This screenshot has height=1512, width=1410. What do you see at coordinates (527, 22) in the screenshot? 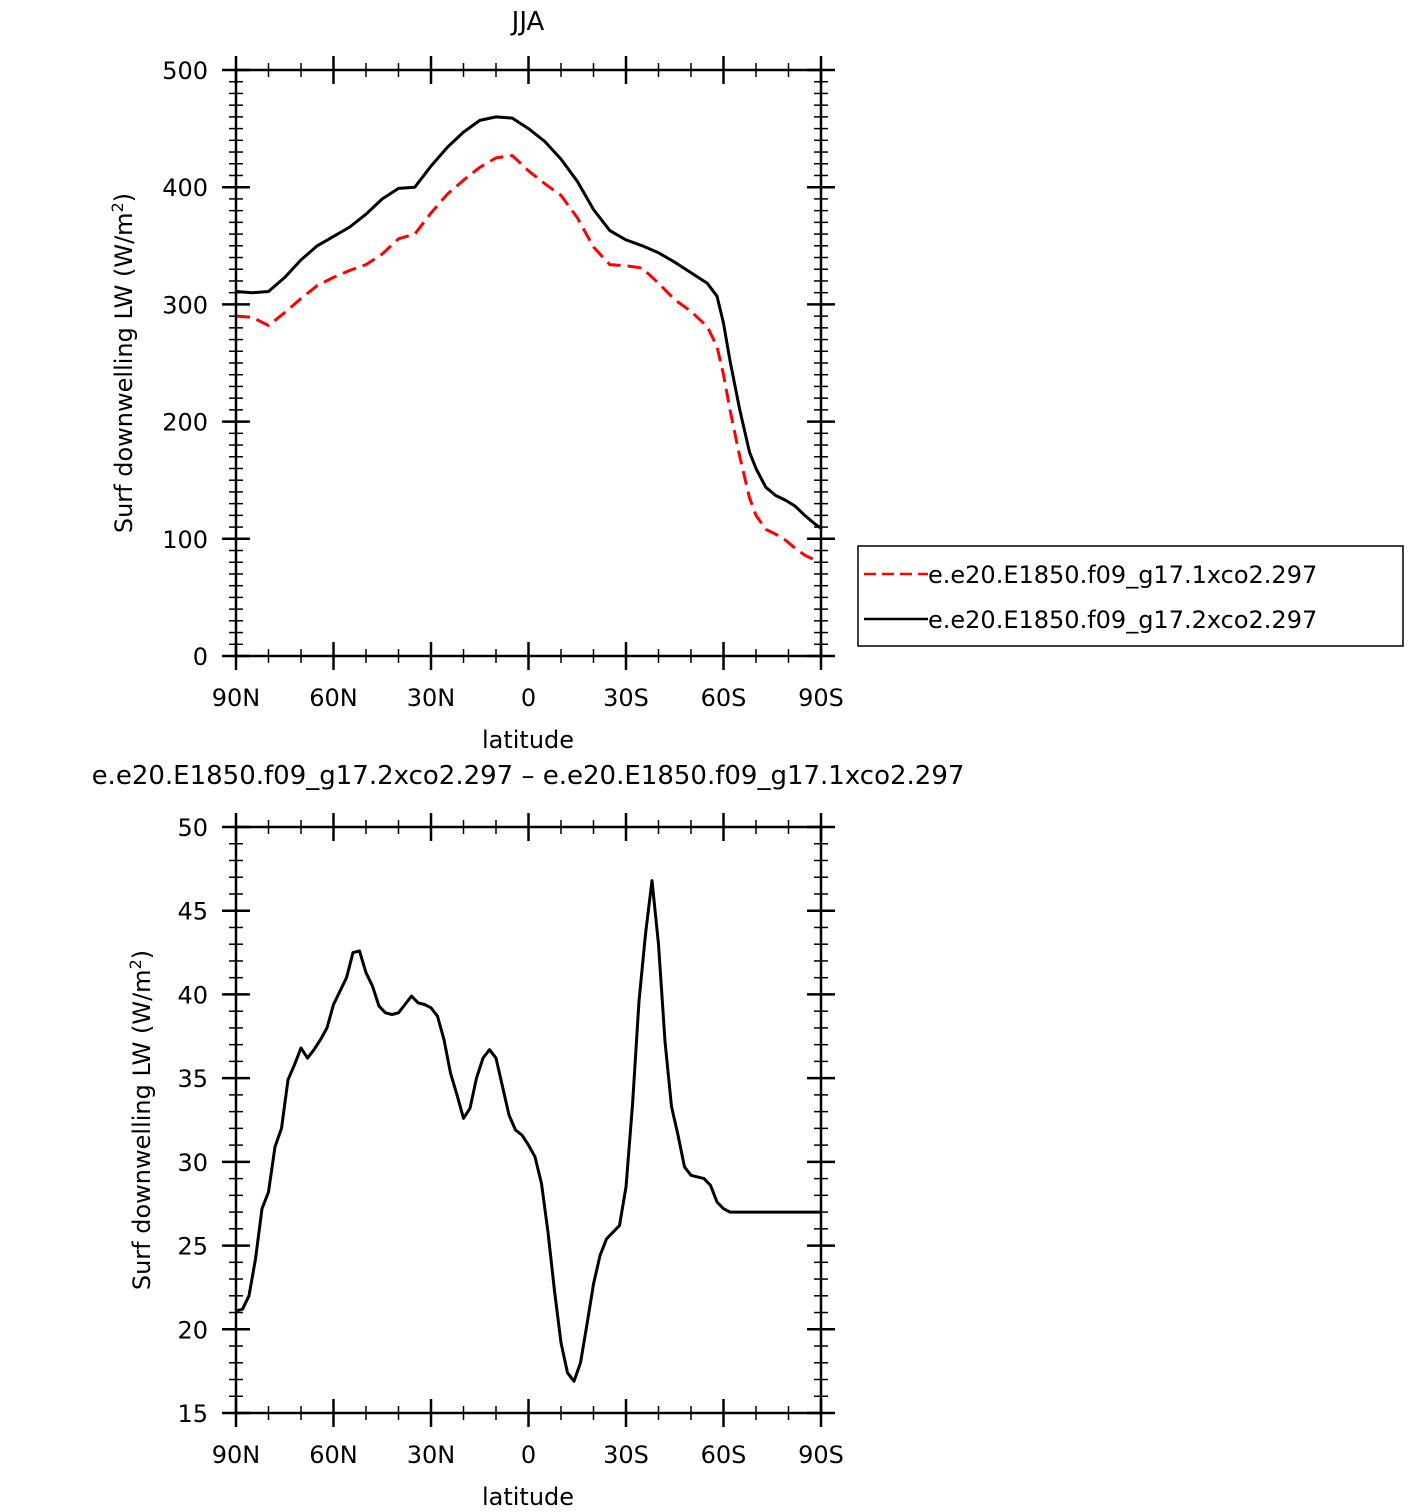
I see `top-chart-title: JJA` at bounding box center [527, 22].